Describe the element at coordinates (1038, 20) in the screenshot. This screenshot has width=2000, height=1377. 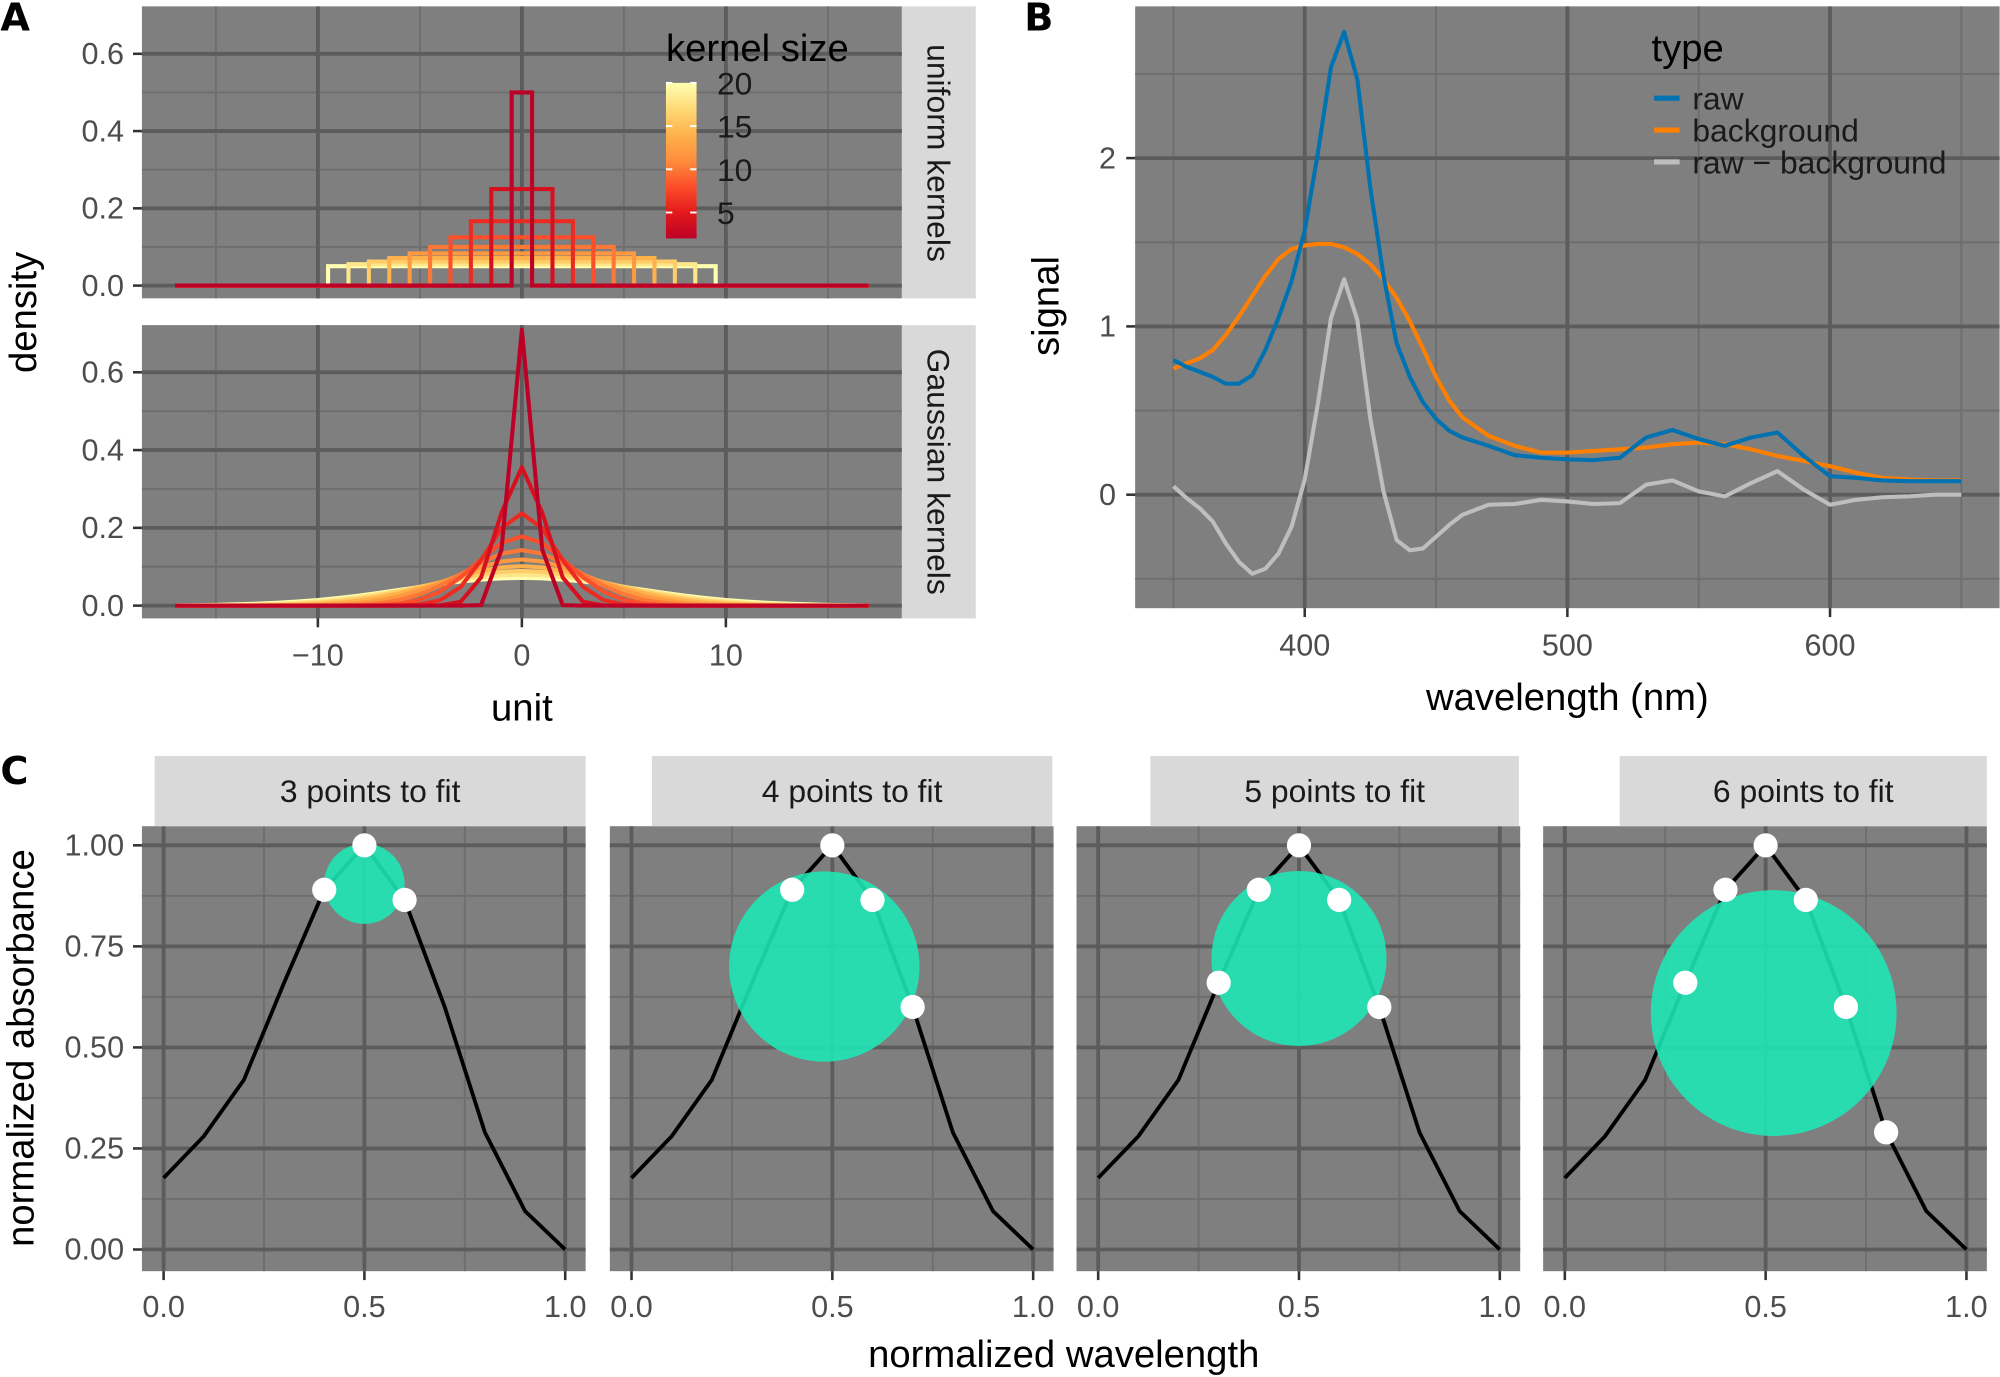
I see `panel-label-b: B` at that location.